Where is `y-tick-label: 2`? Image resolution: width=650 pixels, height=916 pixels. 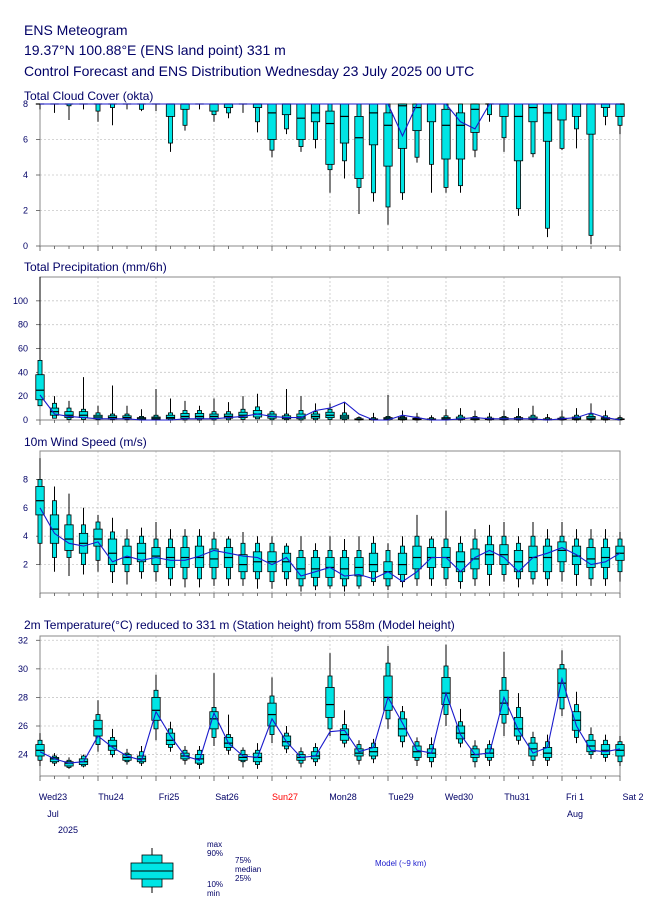
y-tick-label: 2 is located at coordinates (25, 211).